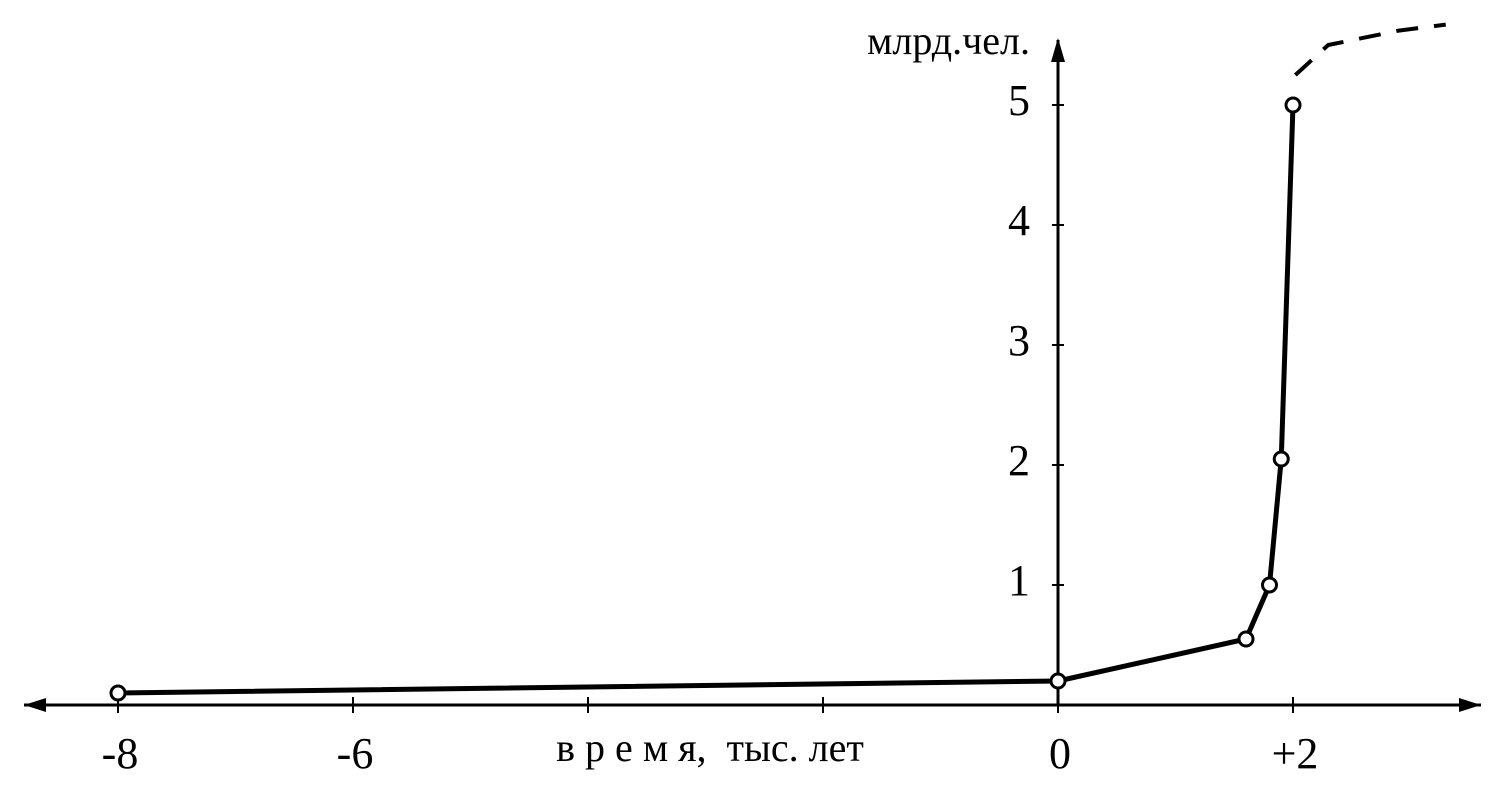 This screenshot has width=1506, height=796. I want to click on series-line, so click(1370, 49).